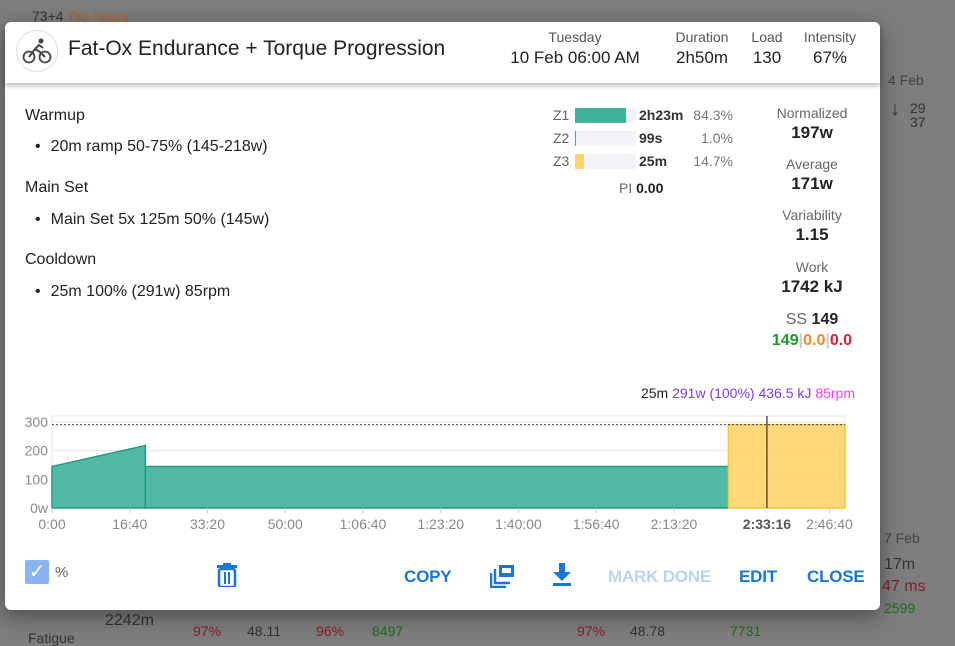 The image size is (955, 646). Describe the element at coordinates (48, 16) in the screenshot. I see `bg-text: 73+4` at that location.